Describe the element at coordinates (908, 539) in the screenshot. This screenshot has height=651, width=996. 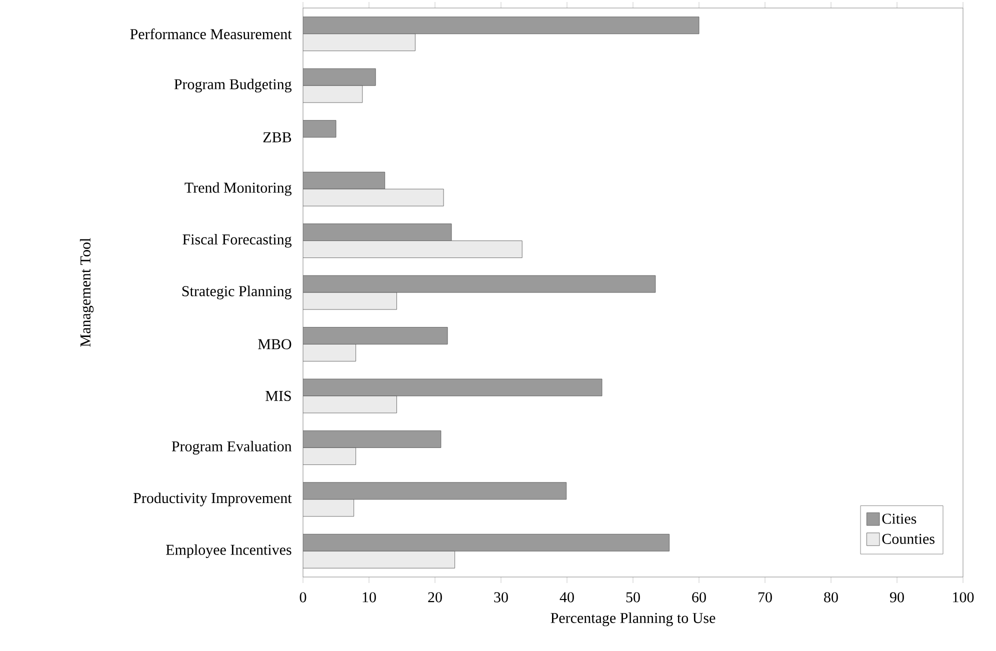
I see `legend-label: Counties` at that location.